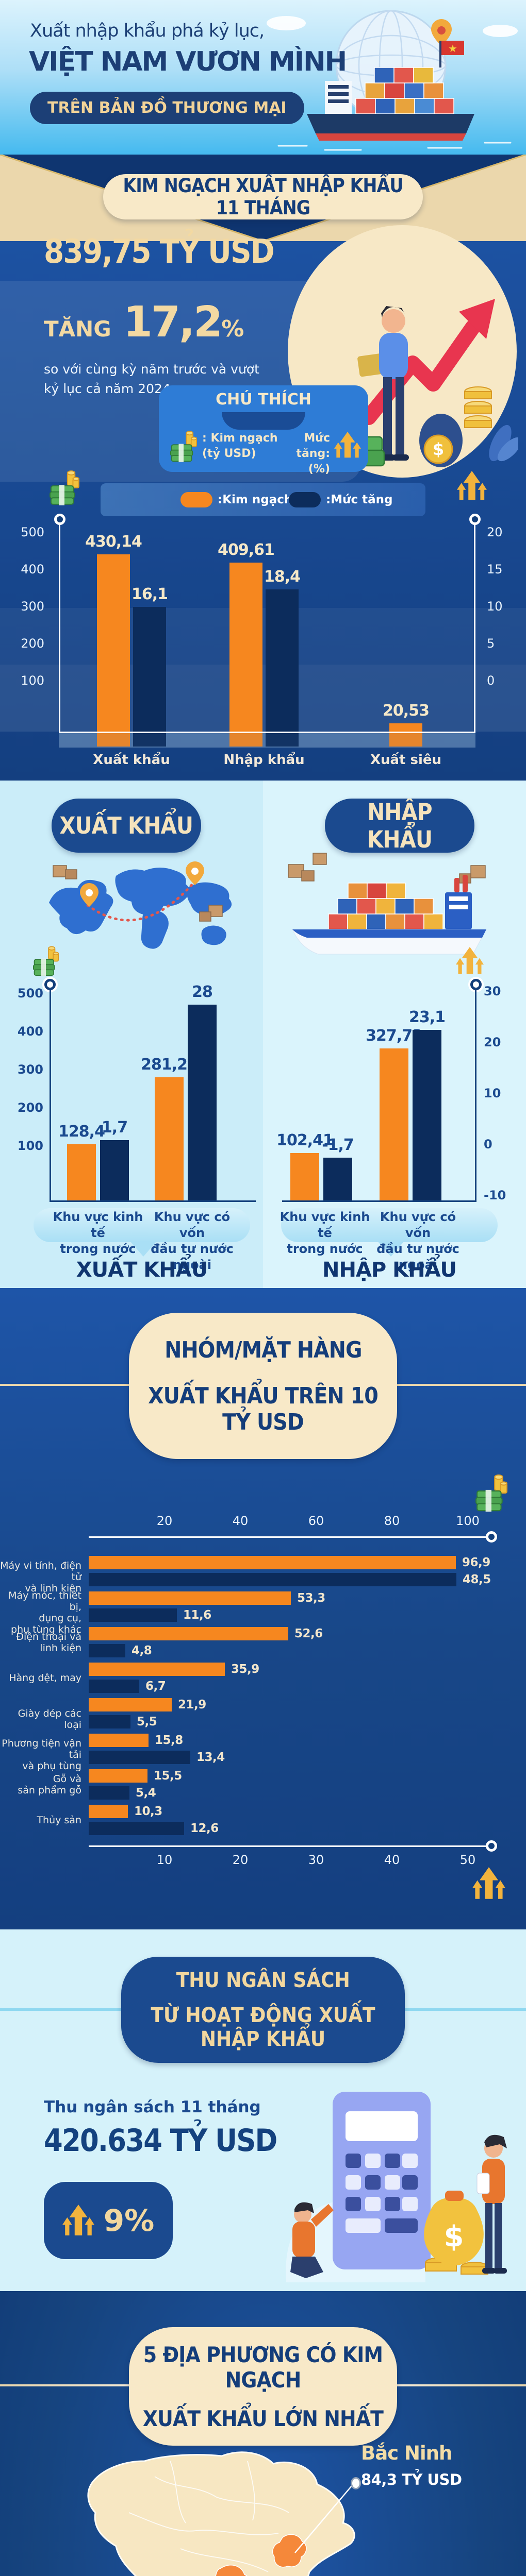 The width and height of the screenshot is (526, 2576). I want to click on summary-title-pill: KIM NGẠCH XUẤT NHẬP KHẨU 11 THÁNG, so click(263, 196).